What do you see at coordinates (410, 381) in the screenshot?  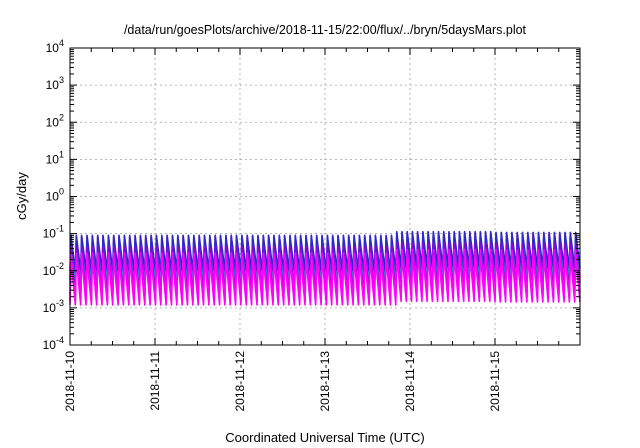 I see `x-tick-label: 2018-11-14` at bounding box center [410, 381].